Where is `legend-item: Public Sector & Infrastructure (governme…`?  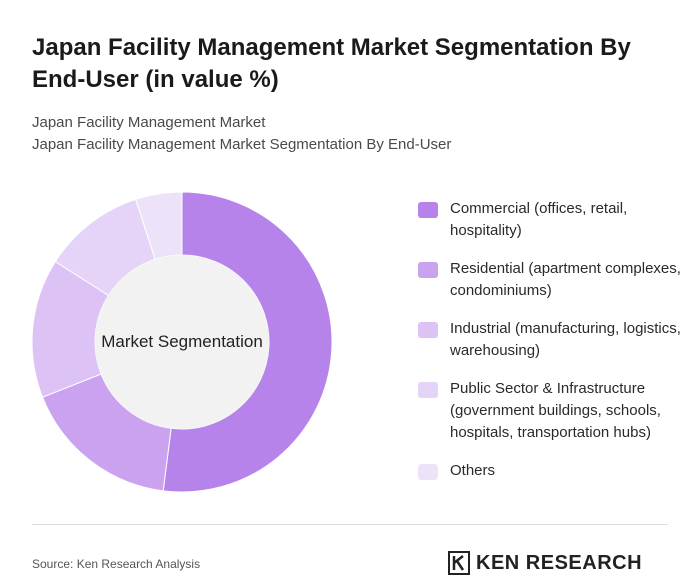 legend-item: Public Sector & Infrastructure (governme… is located at coordinates (553, 411).